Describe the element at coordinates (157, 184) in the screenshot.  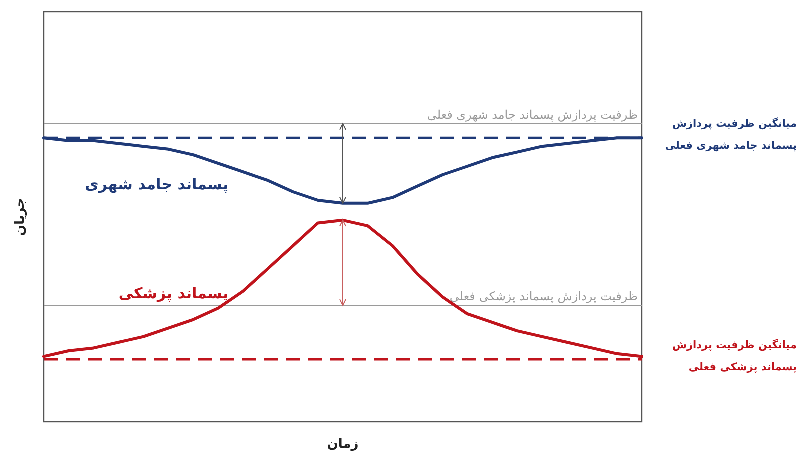
I see `series-label: پسماند جامد شهری` at that location.